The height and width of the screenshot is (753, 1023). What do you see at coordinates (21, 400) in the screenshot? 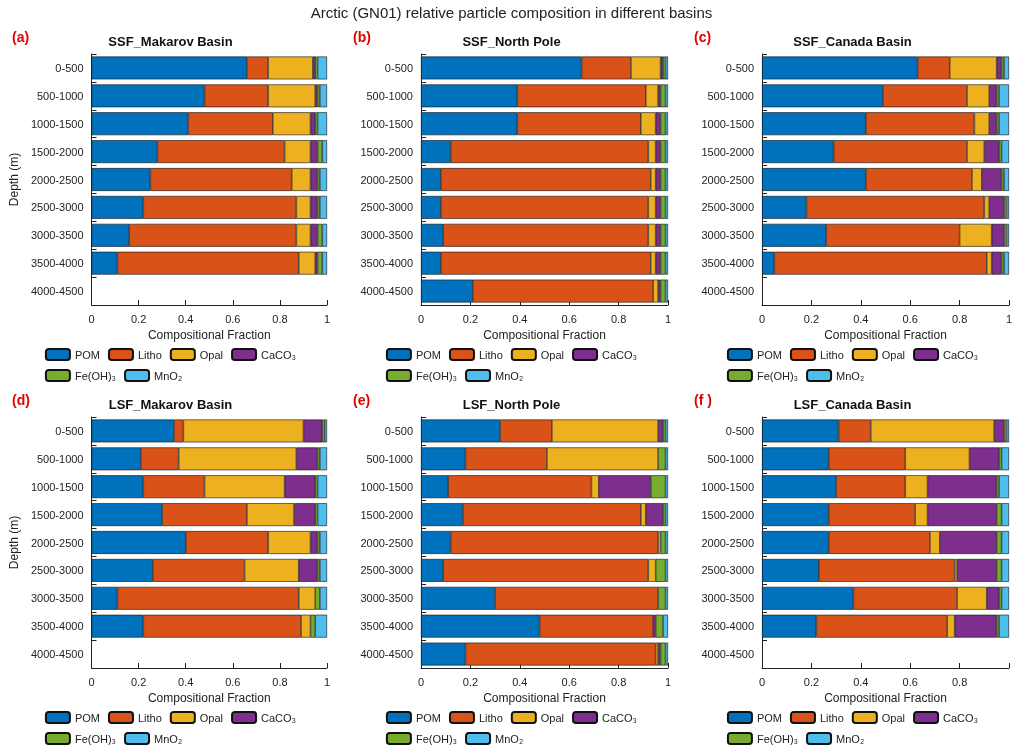
I see `text: (d)` at bounding box center [21, 400].